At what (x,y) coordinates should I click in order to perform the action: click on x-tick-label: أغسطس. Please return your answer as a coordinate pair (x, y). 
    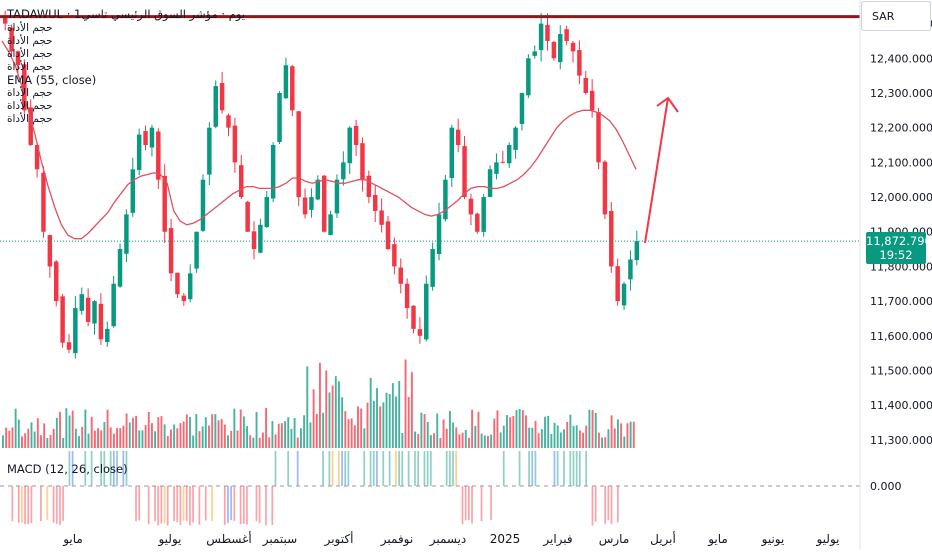
    Looking at the image, I should click on (228, 539).